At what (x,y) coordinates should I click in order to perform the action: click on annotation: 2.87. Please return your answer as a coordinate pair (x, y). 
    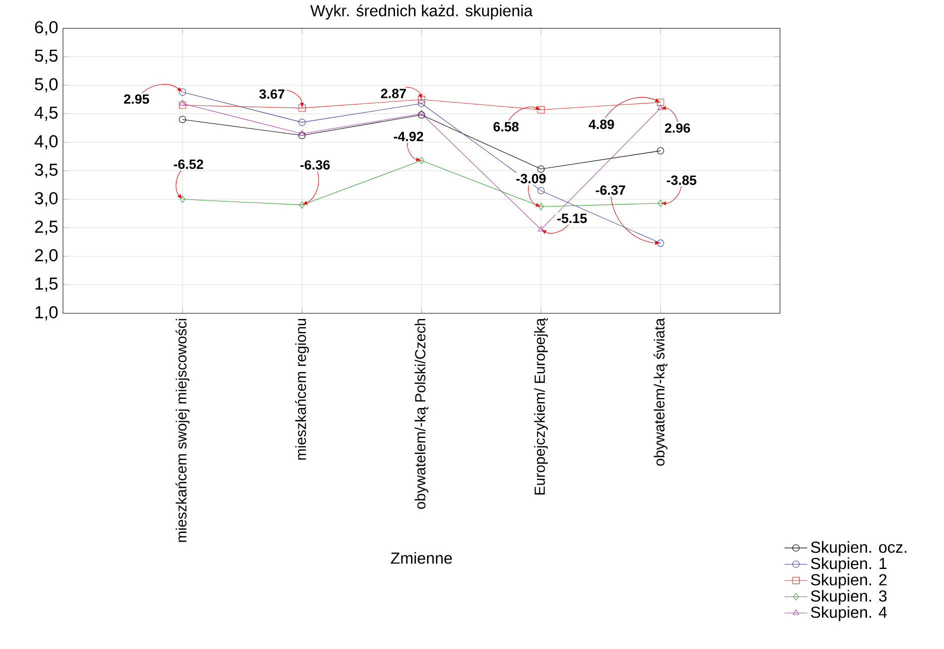
    Looking at the image, I should click on (393, 93).